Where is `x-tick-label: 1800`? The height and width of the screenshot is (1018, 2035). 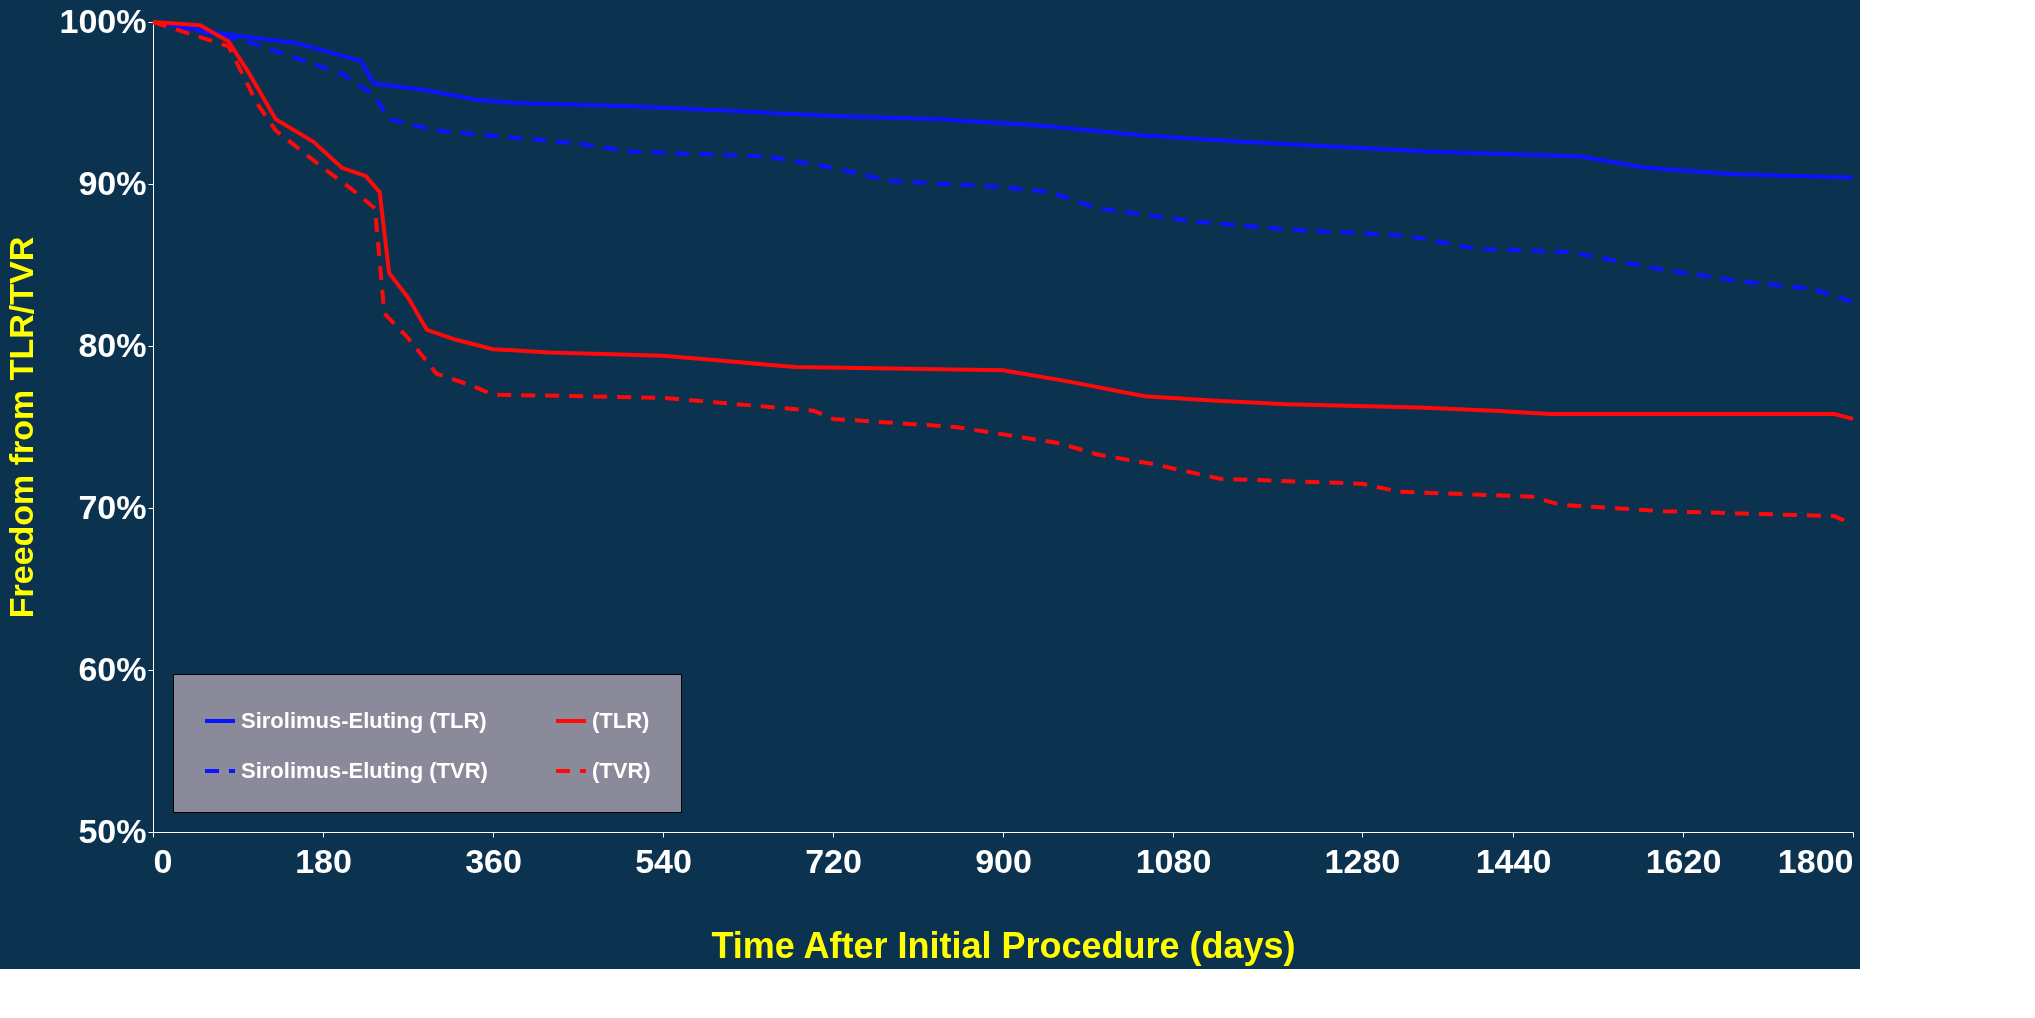
x-tick-label: 1800 is located at coordinates (1815, 860).